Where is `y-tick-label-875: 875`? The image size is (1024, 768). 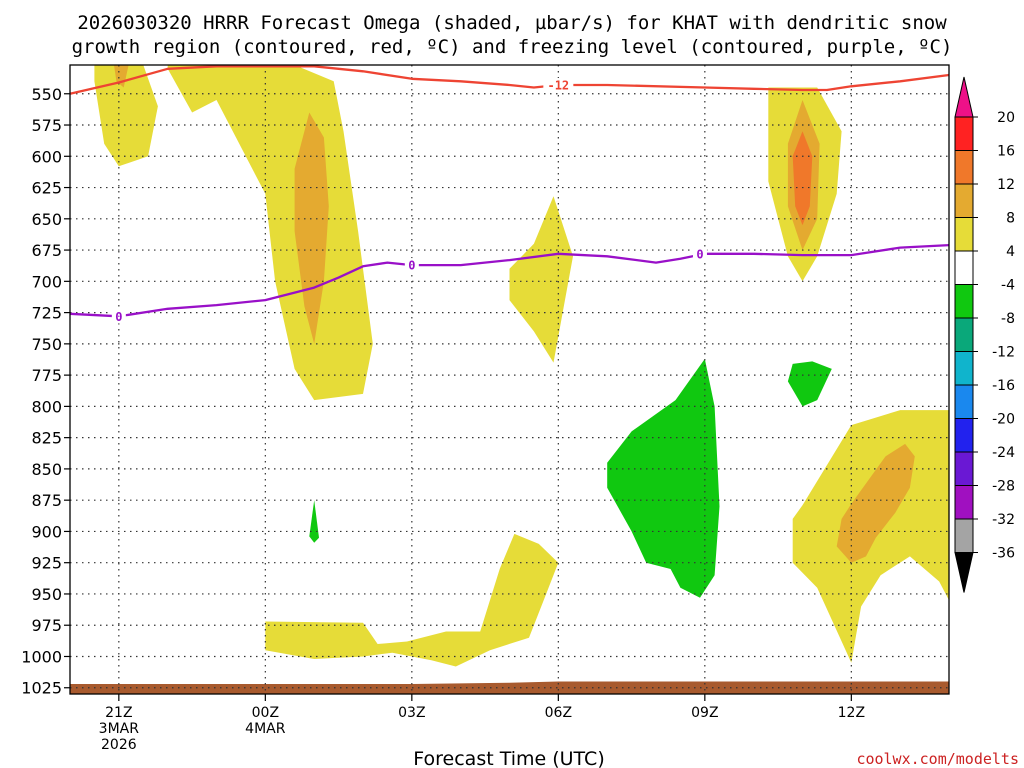
y-tick-label-875: 875 is located at coordinates (46, 500).